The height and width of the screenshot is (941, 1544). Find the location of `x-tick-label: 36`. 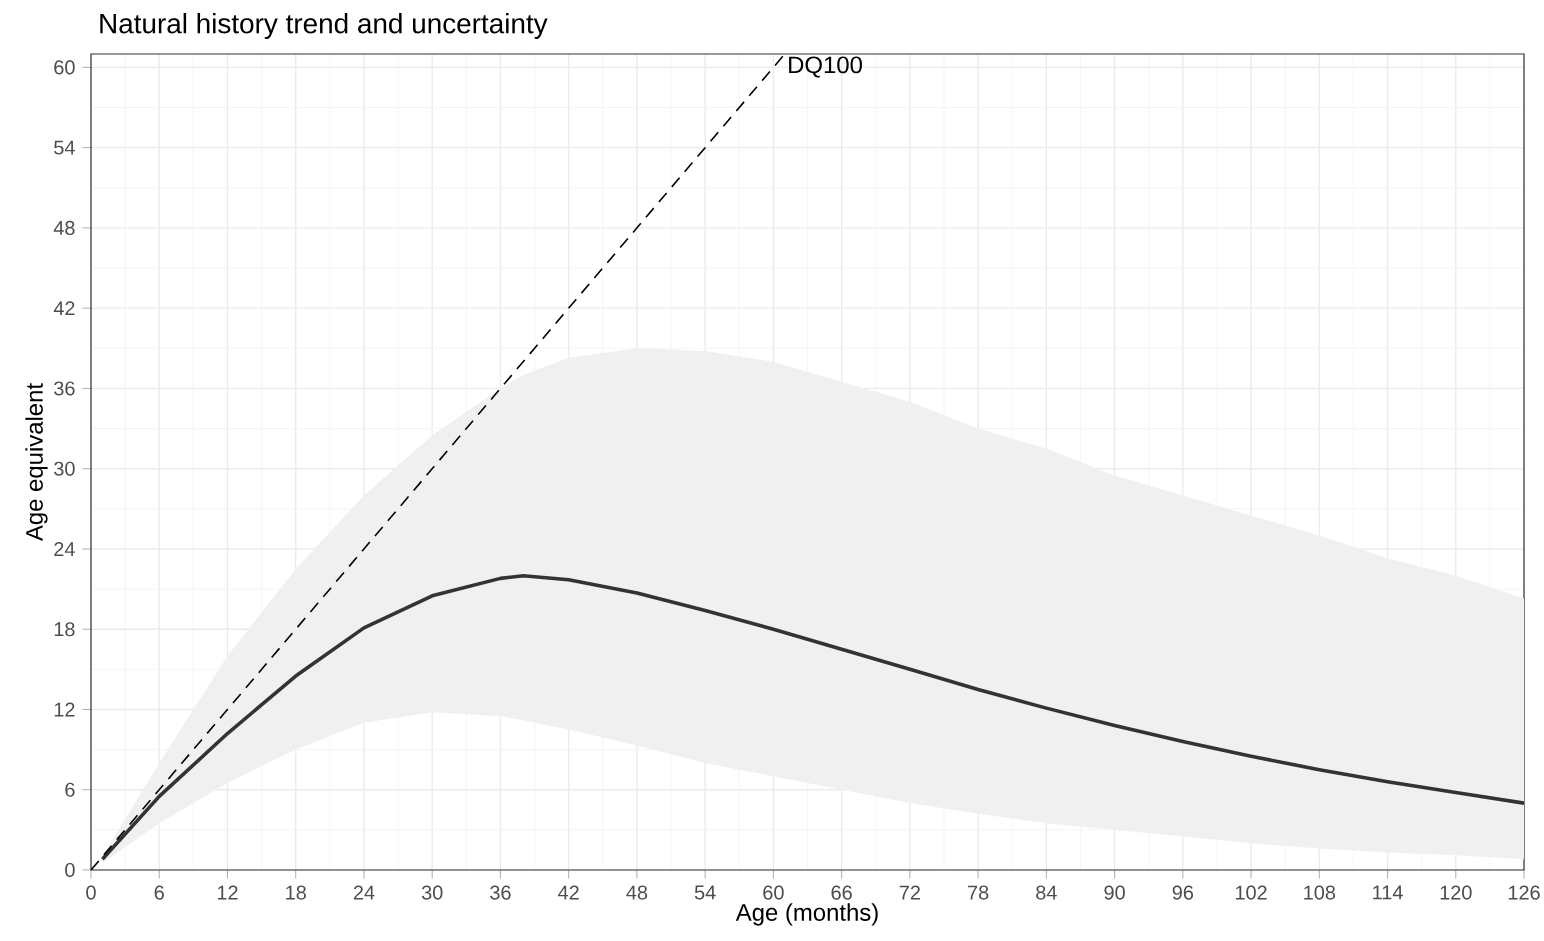

x-tick-label: 36 is located at coordinates (500, 892).